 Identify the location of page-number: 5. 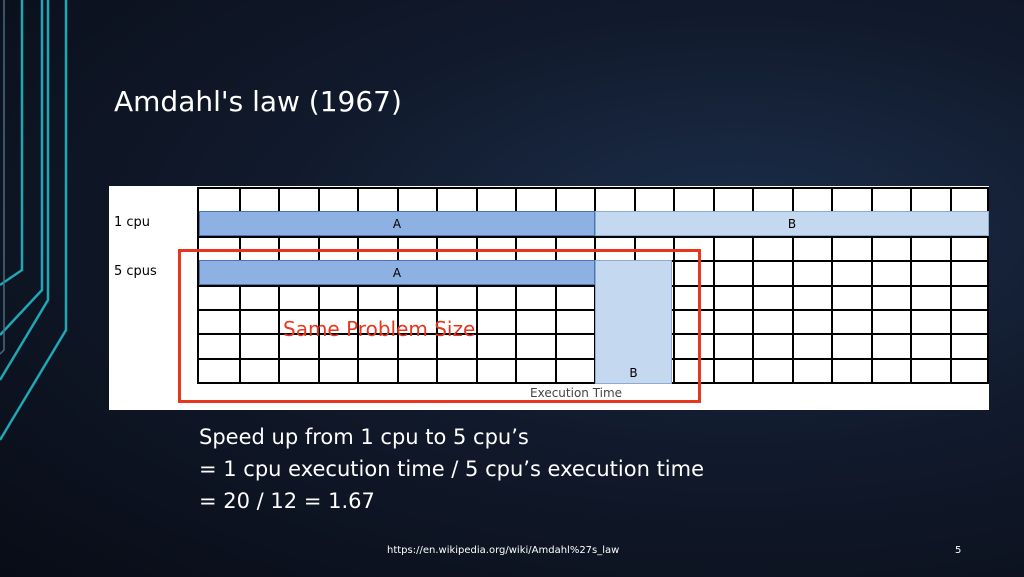
(958, 550).